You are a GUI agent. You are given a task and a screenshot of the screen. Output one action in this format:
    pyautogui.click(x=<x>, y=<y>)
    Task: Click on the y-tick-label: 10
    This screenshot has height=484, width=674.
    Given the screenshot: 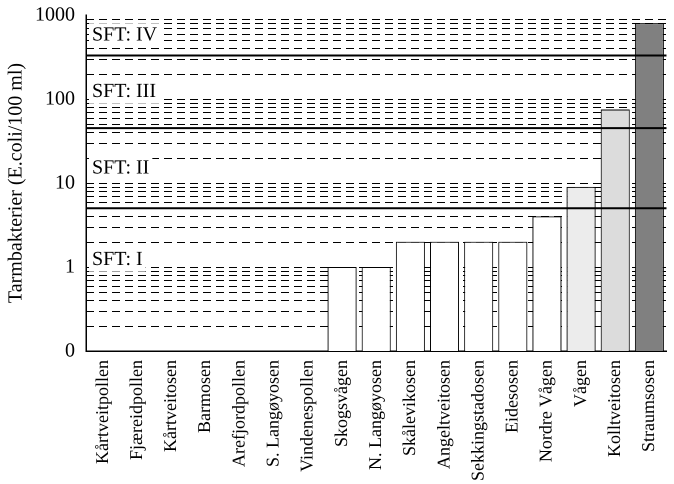 What is the action you would take?
    pyautogui.click(x=65, y=182)
    